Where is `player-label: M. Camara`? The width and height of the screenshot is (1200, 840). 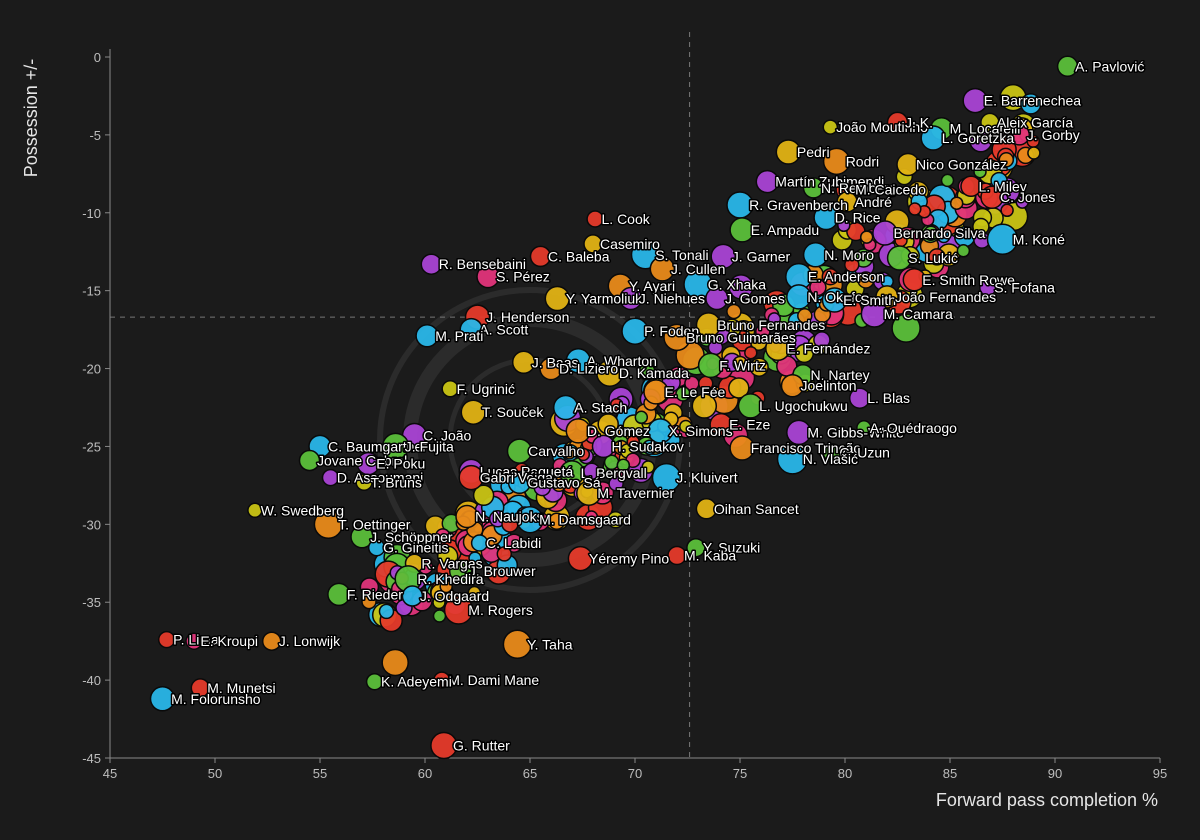
player-label: M. Camara is located at coordinates (918, 314).